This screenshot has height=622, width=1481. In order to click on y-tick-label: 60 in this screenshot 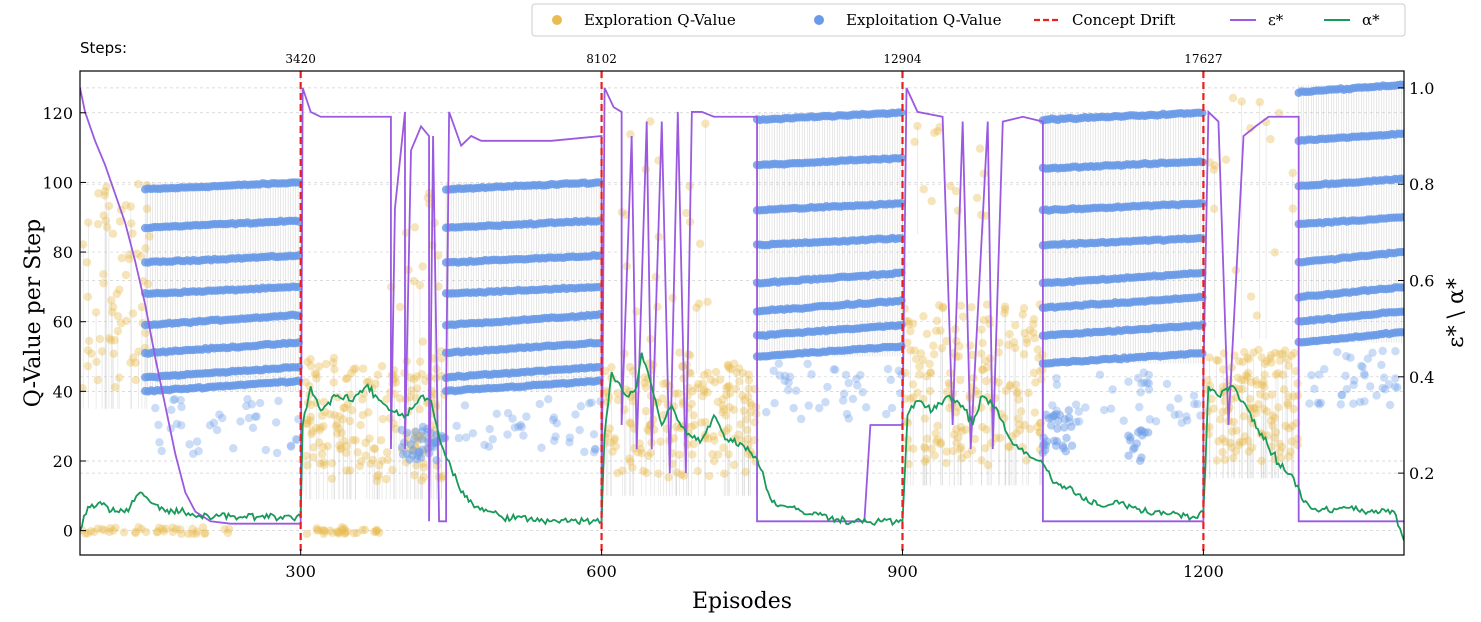, I will do `click(63, 322)`.